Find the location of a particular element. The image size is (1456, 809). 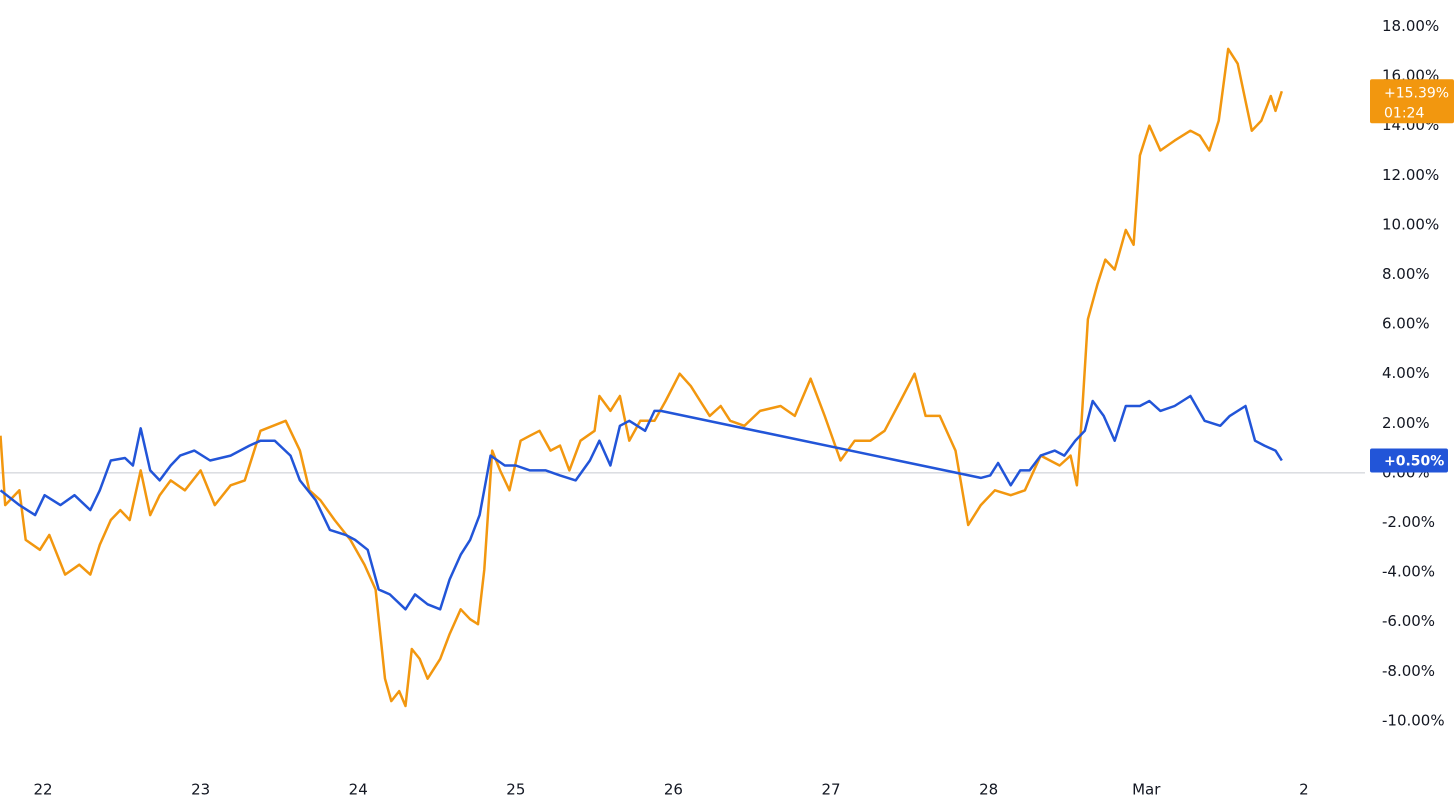

y-tick-label: 12.00% is located at coordinates (1410, 175).